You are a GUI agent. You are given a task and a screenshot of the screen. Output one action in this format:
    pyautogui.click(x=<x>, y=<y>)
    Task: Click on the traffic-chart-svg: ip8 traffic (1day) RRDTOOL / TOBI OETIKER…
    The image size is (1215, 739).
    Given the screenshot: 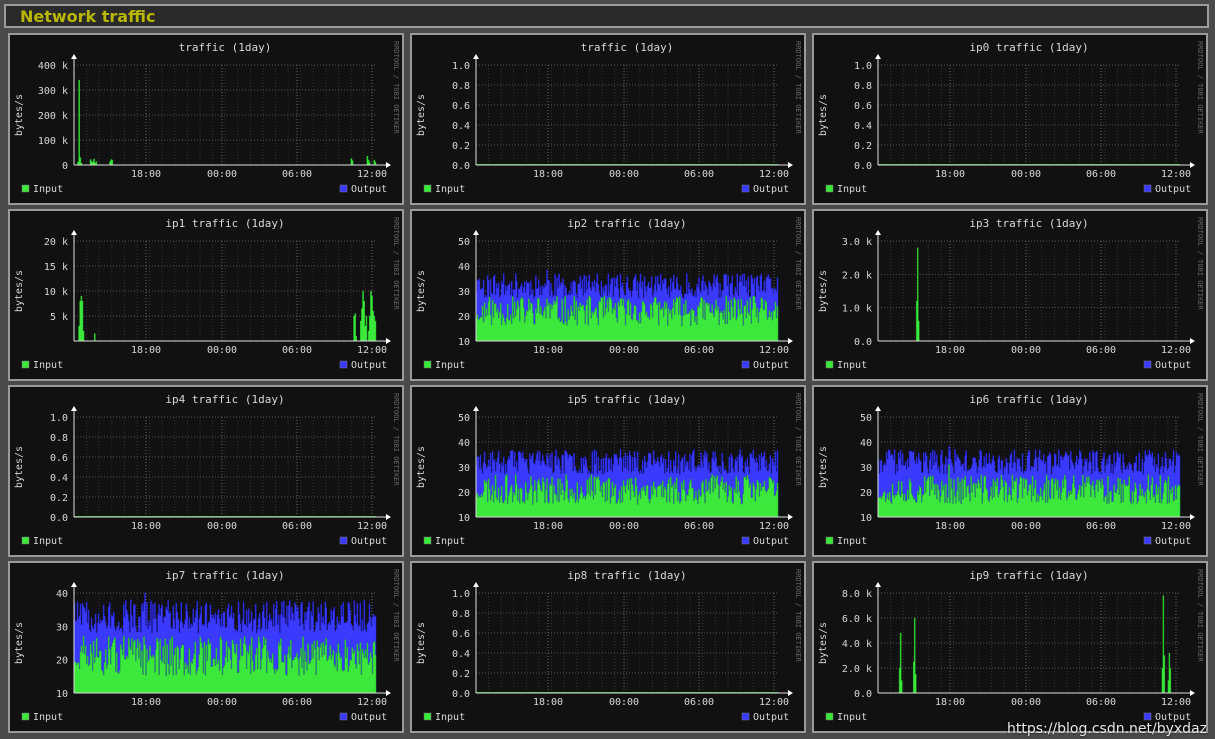 What is the action you would take?
    pyautogui.click(x=609, y=646)
    